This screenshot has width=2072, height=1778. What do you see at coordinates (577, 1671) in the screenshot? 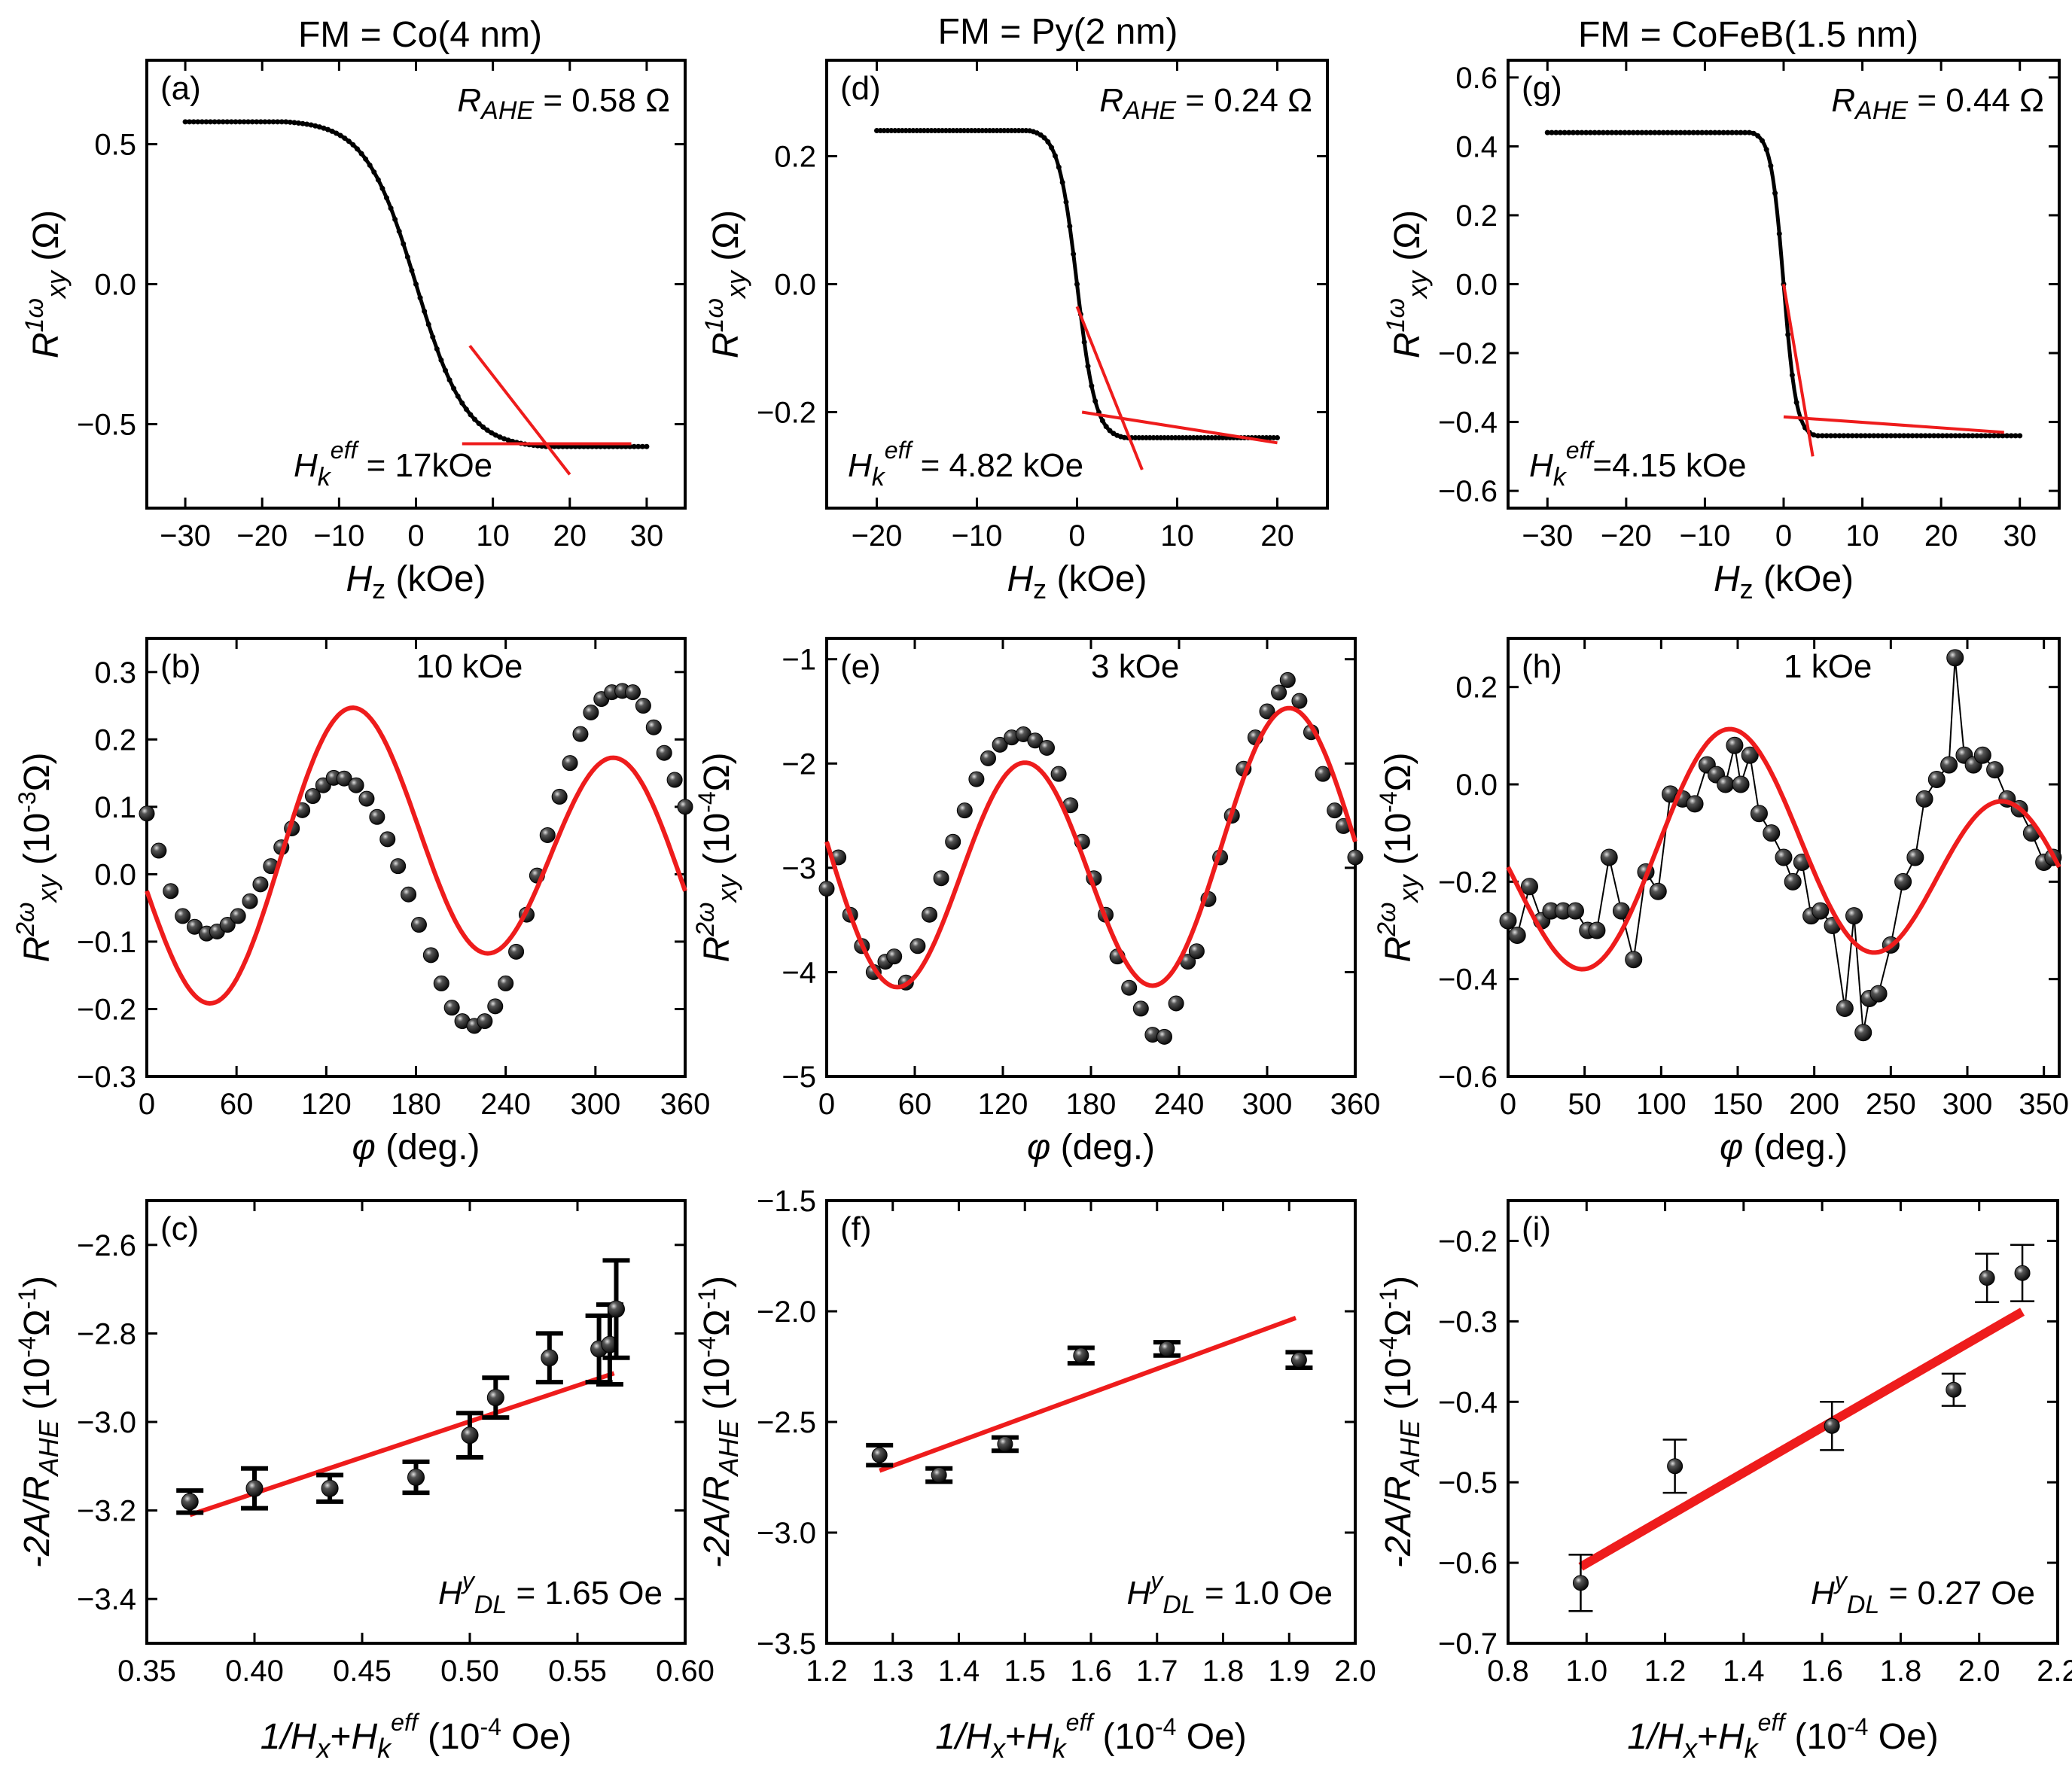
I see `x-tick-label: 0.55` at bounding box center [577, 1671].